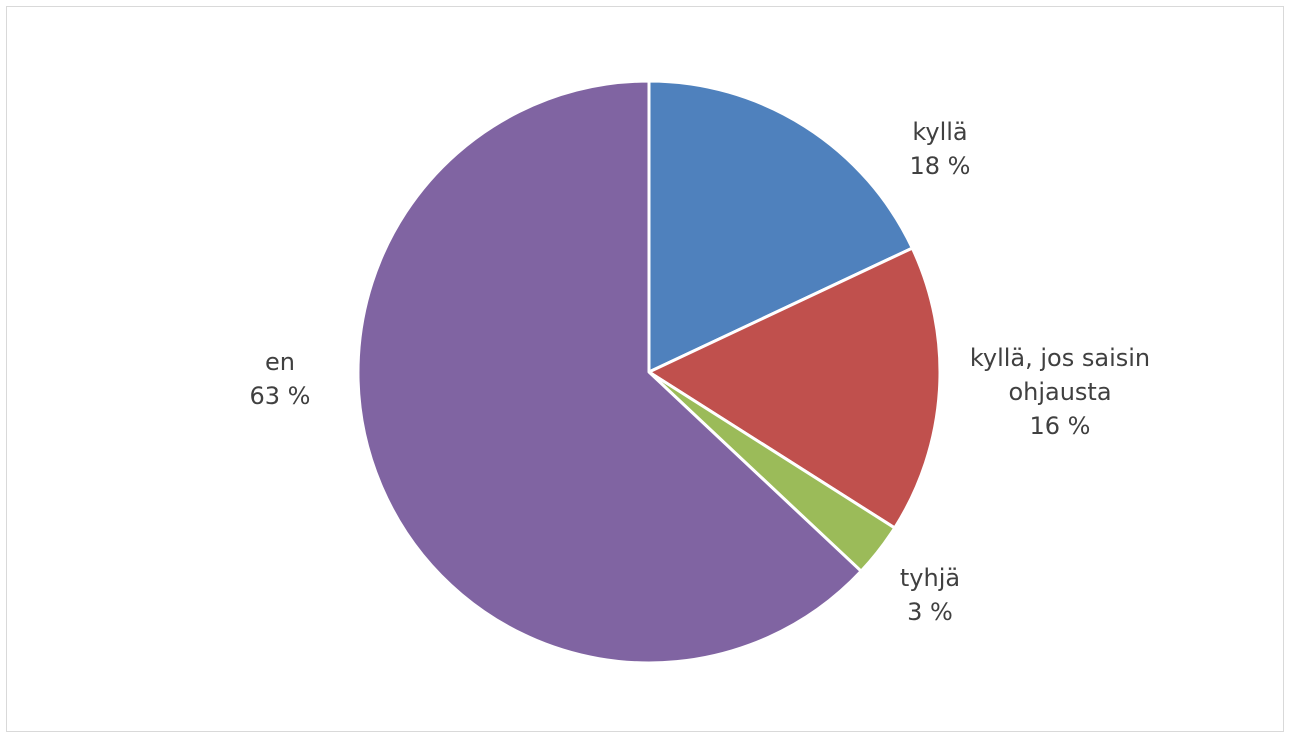  Describe the element at coordinates (939, 132) in the screenshot. I see `data-label-category: kyllä` at that location.